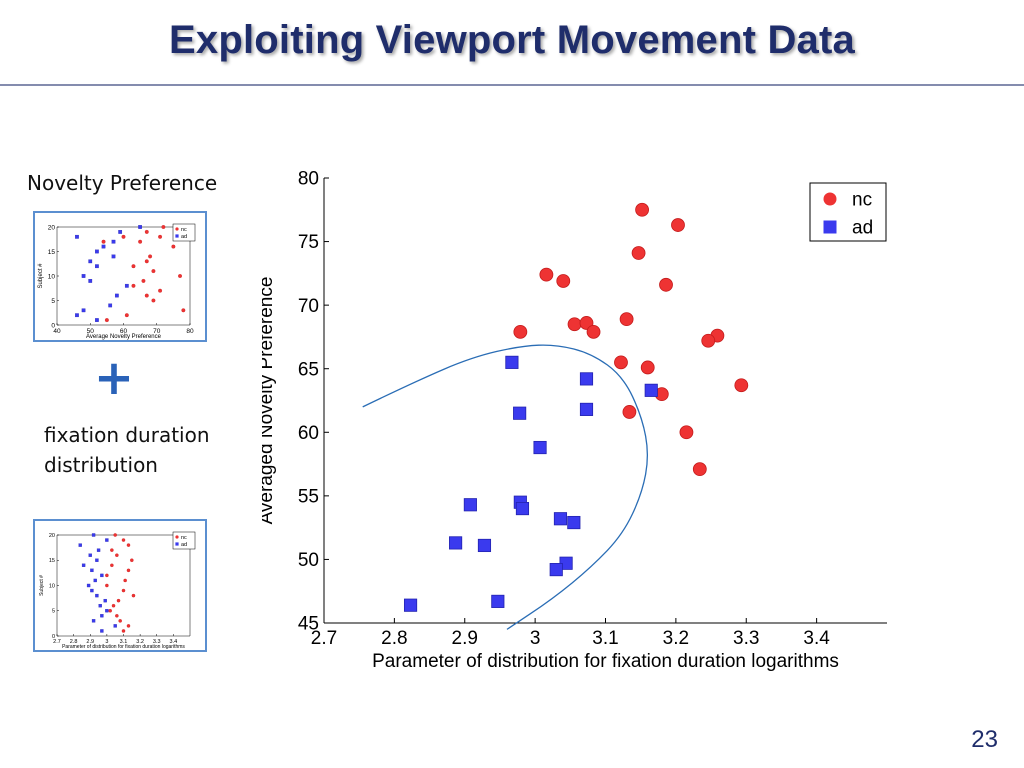 The width and height of the screenshot is (1024, 768). What do you see at coordinates (308, 179) in the screenshot?
I see `main-y-tick-label: 80` at bounding box center [308, 179].